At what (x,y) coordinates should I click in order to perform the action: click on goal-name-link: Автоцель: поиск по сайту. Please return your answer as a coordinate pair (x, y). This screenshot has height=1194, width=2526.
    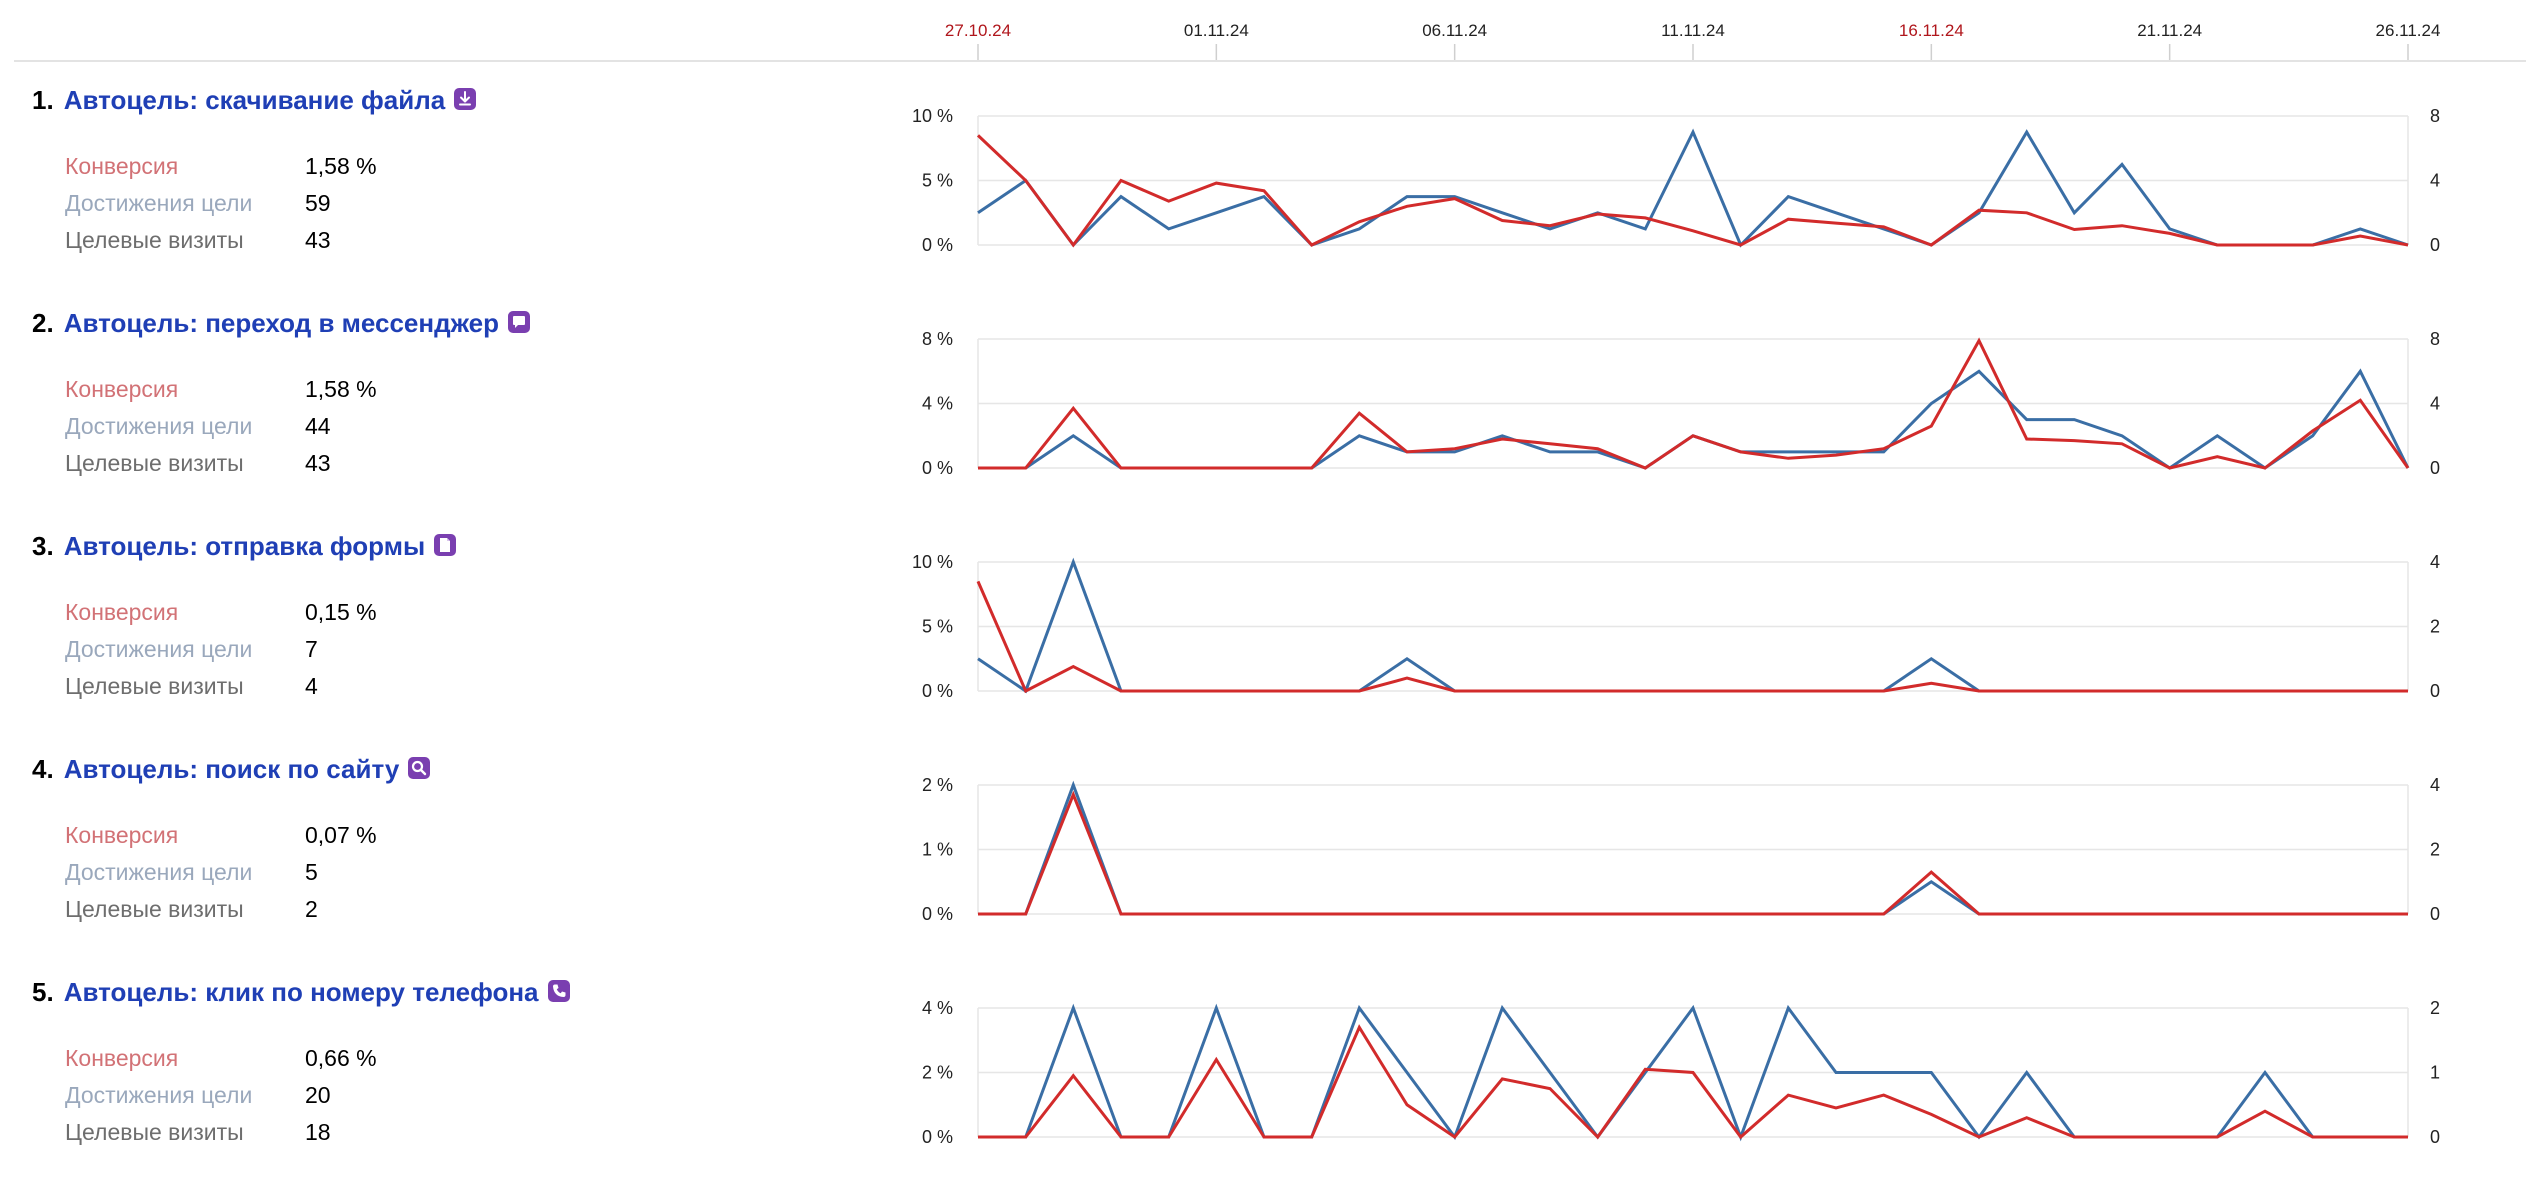
    Looking at the image, I should click on (231, 768).